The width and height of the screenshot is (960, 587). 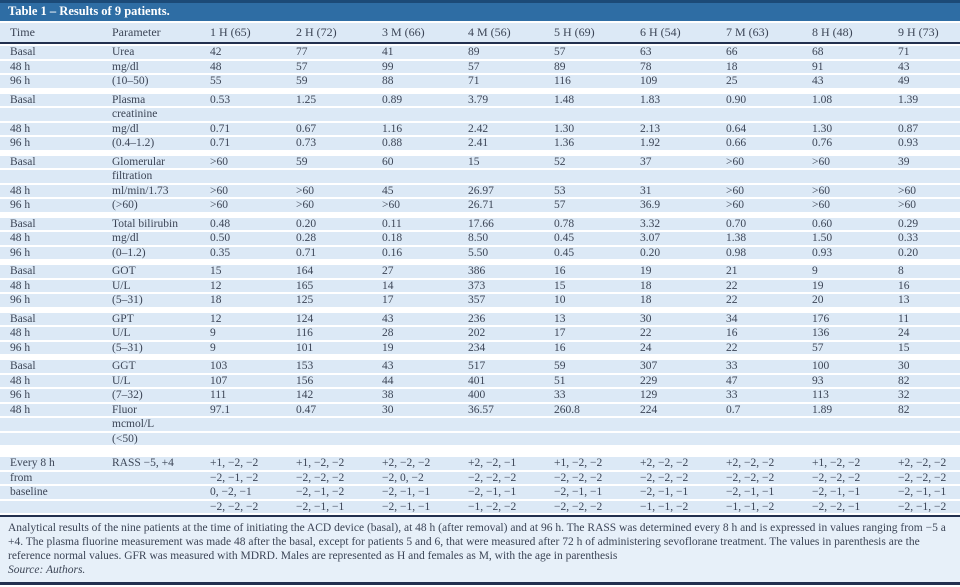 I want to click on value-cell: 0.70, so click(x=759, y=223).